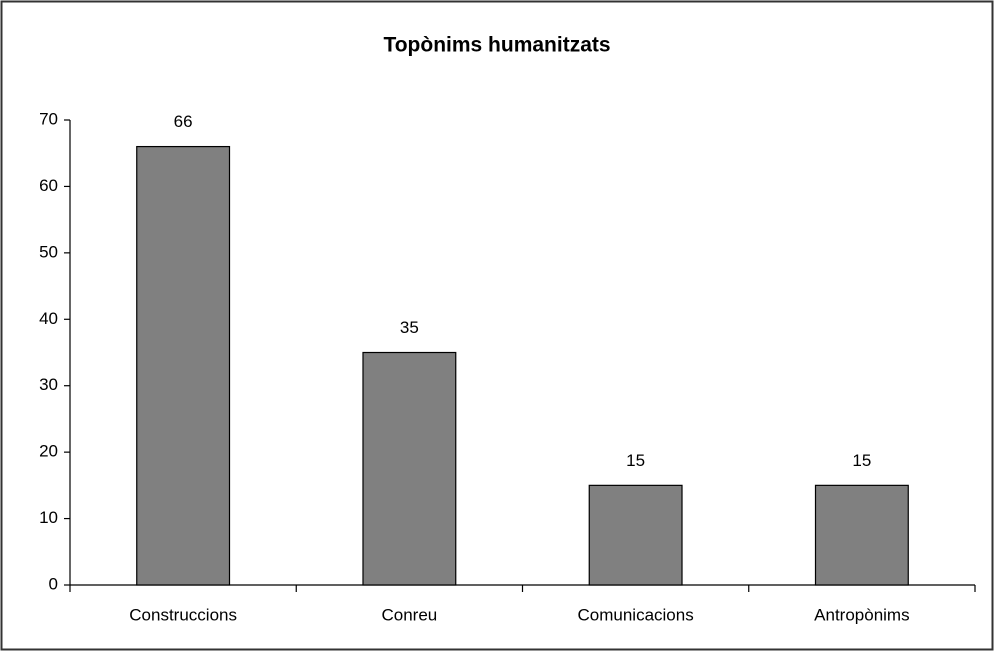 This screenshot has height=651, width=994. What do you see at coordinates (48, 251) in the screenshot?
I see `y-tick-label: 50` at bounding box center [48, 251].